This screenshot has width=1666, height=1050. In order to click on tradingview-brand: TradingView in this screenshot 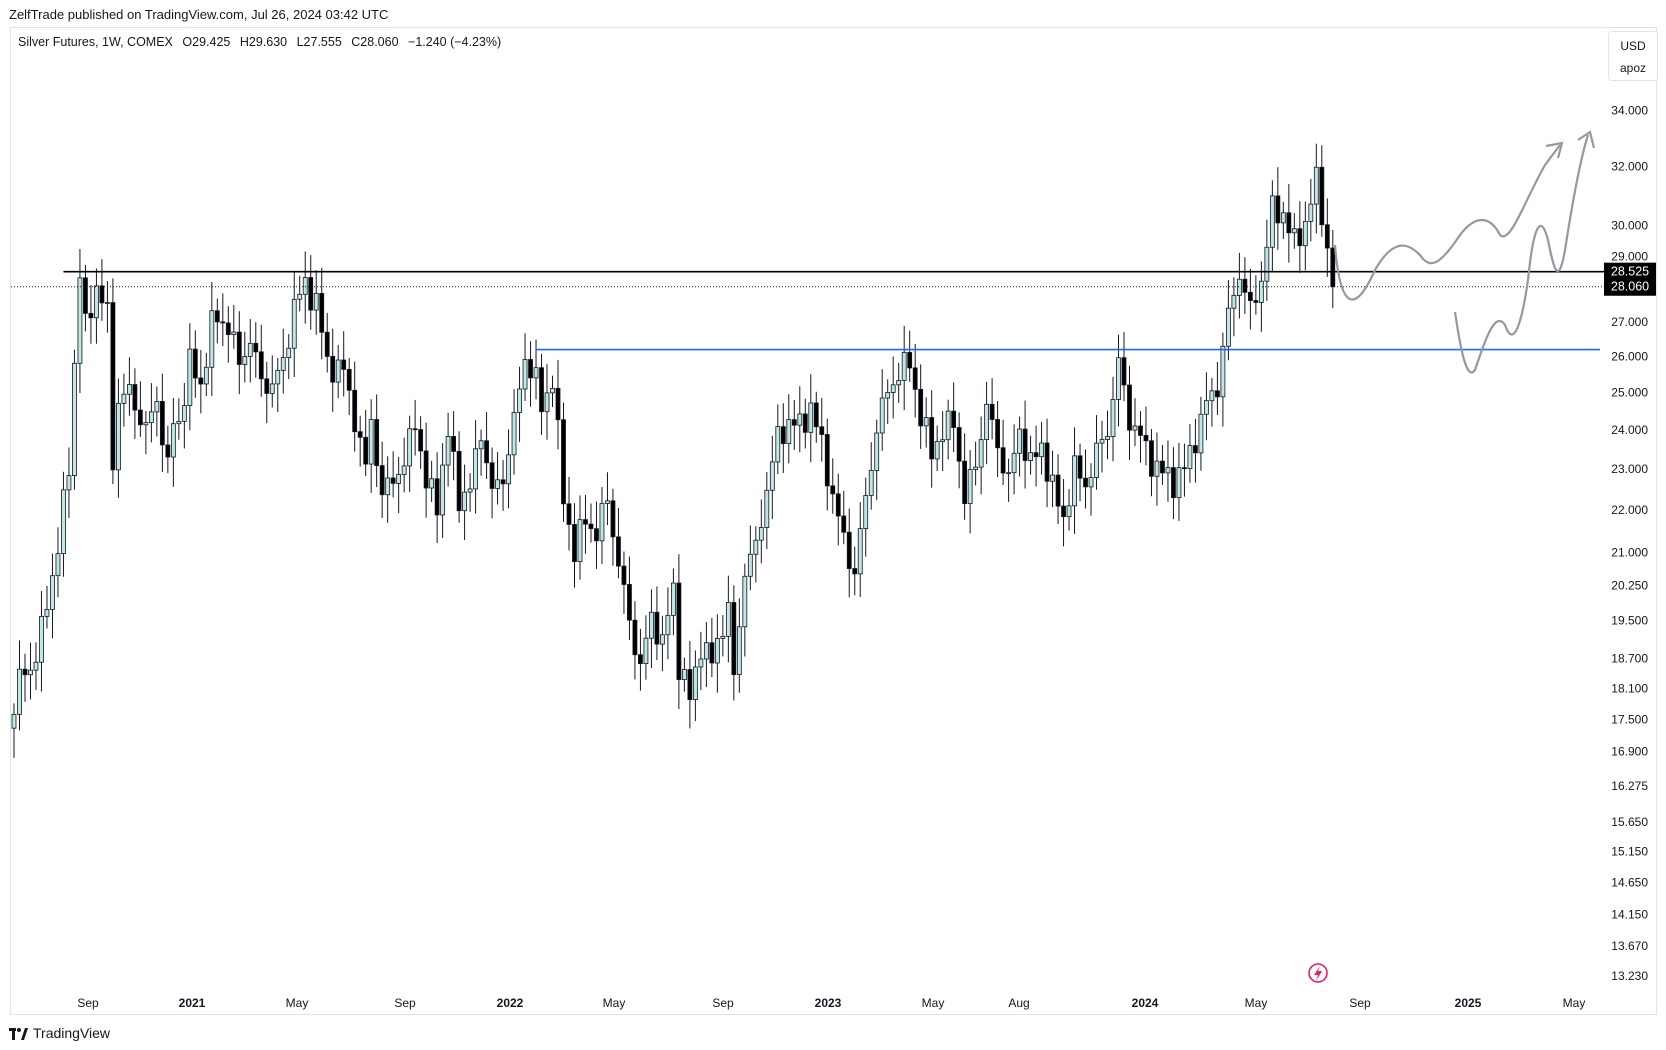, I will do `click(59, 1033)`.